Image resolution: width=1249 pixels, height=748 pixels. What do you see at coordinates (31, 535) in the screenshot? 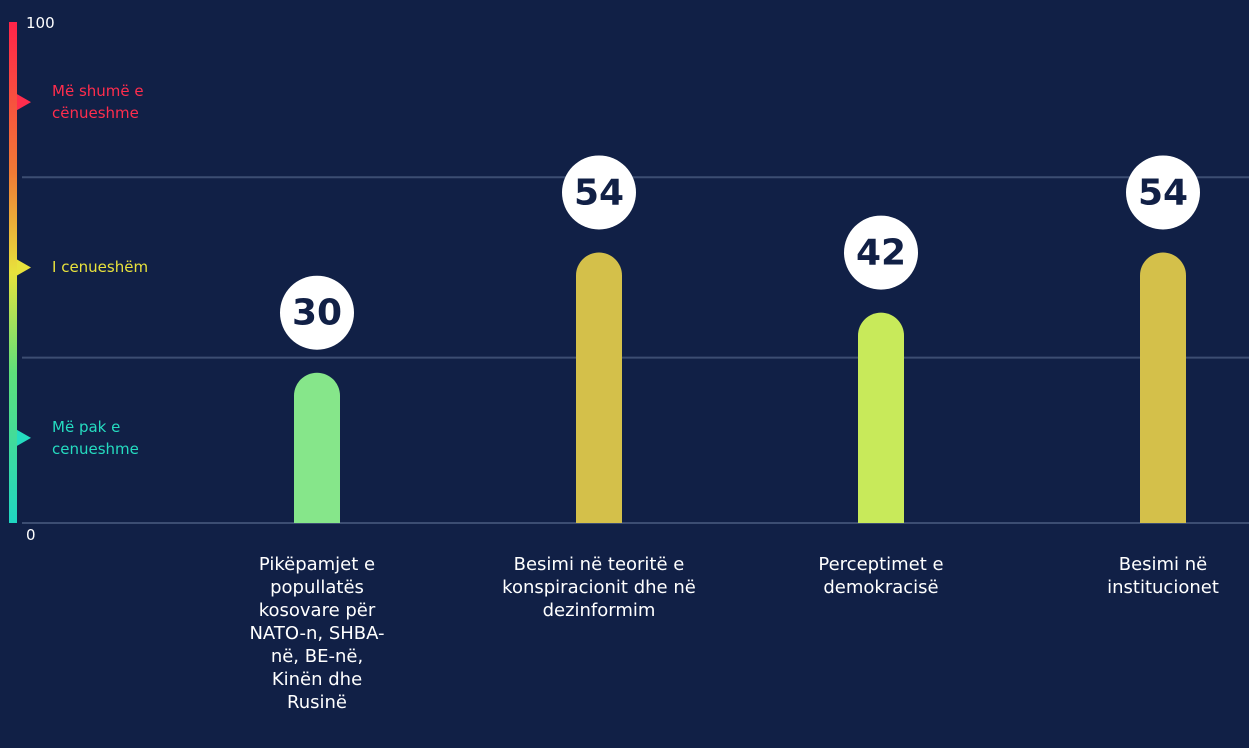
I see `y-tick-label: 0` at bounding box center [31, 535].